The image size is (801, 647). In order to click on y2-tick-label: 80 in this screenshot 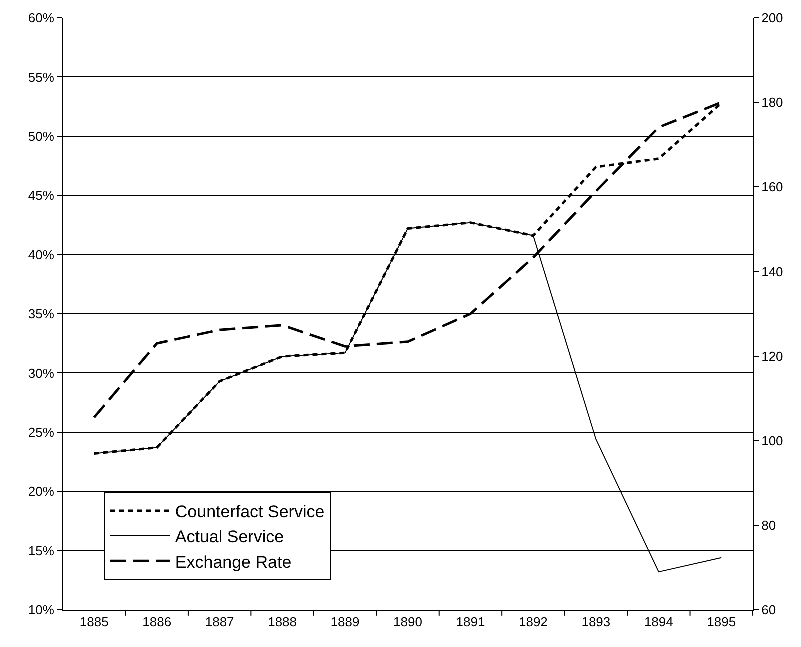, I will do `click(769, 525)`.